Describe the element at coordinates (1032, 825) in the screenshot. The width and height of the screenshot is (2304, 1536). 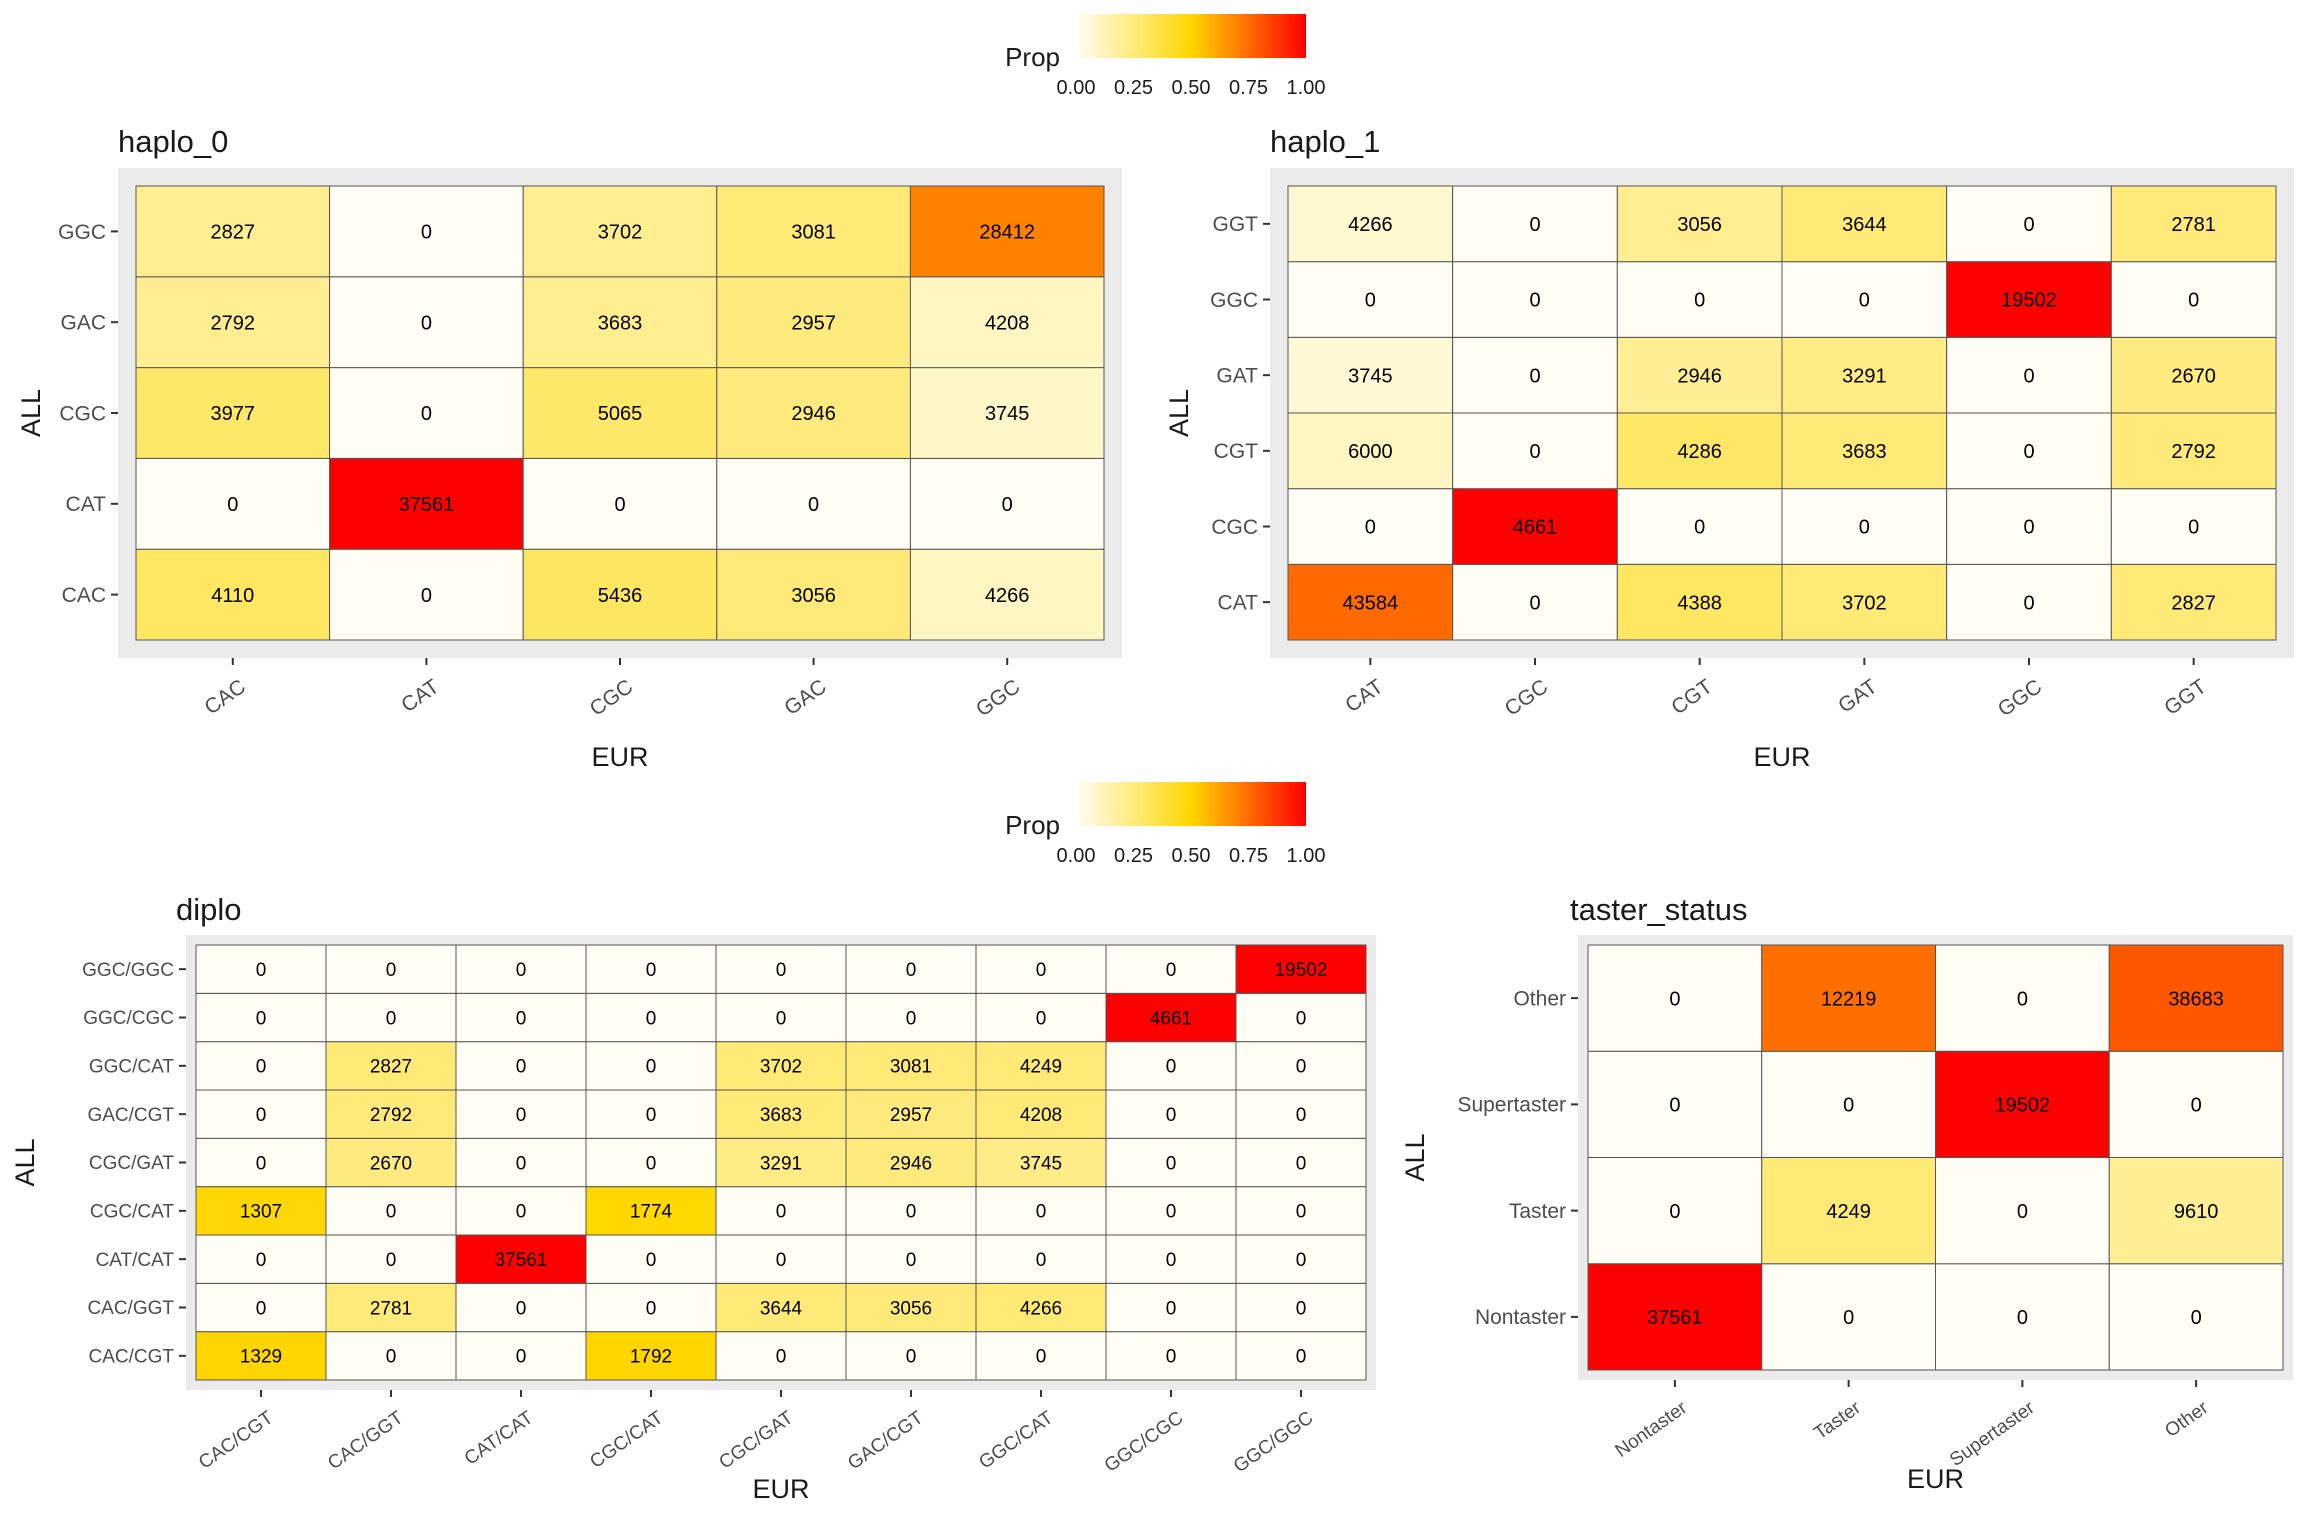
I see `legend-title: Prop` at that location.